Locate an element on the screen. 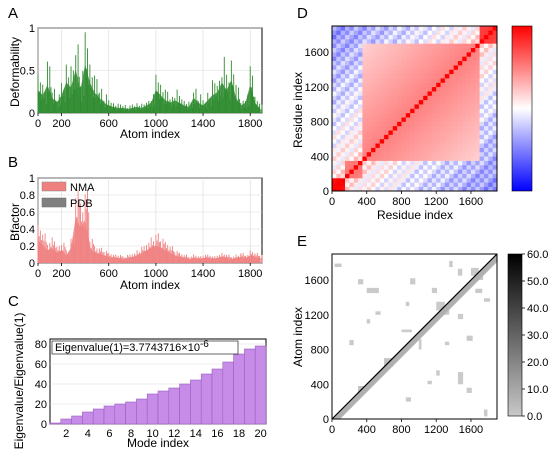 Image resolution: width=550 pixels, height=452 pixels. x-axis-label-c: Mode index is located at coordinates (158, 443).